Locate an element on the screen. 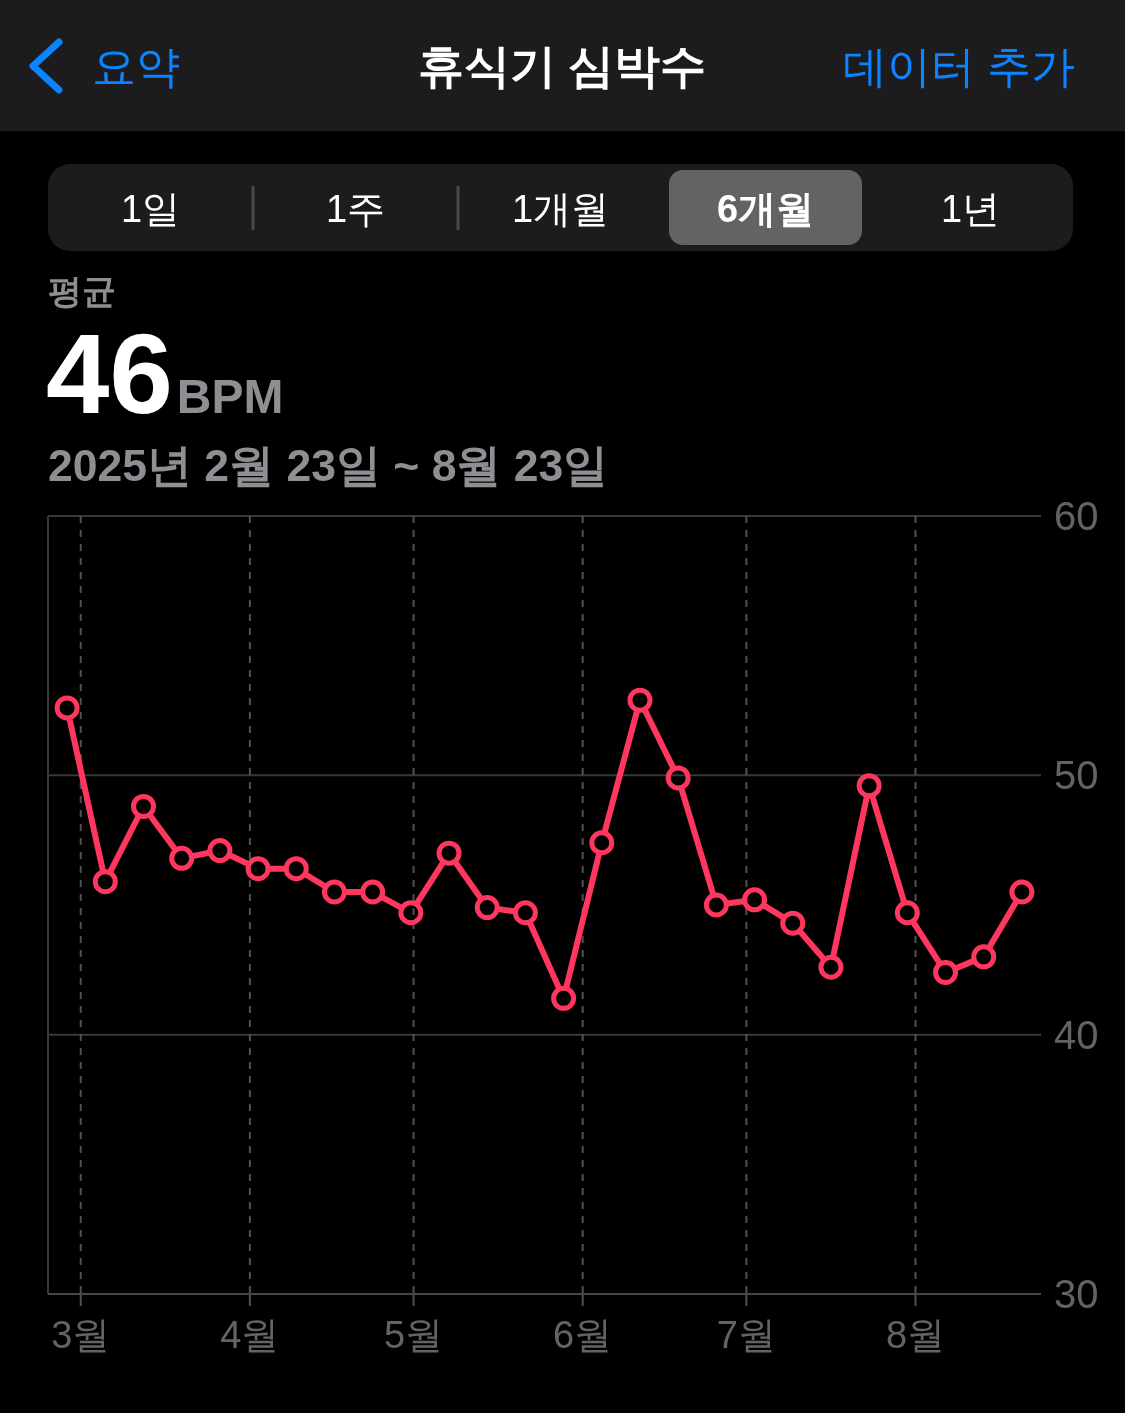 The height and width of the screenshot is (1413, 1125). chart-title: 휴식기 심박수 is located at coordinates (562, 66).